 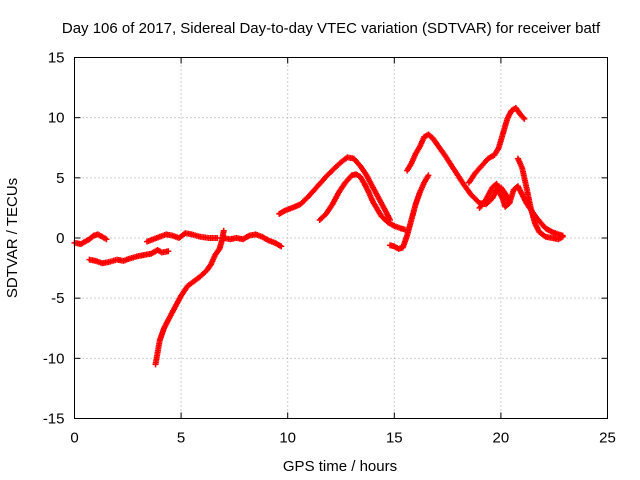 I want to click on x-tick-label: 10, so click(x=287, y=438).